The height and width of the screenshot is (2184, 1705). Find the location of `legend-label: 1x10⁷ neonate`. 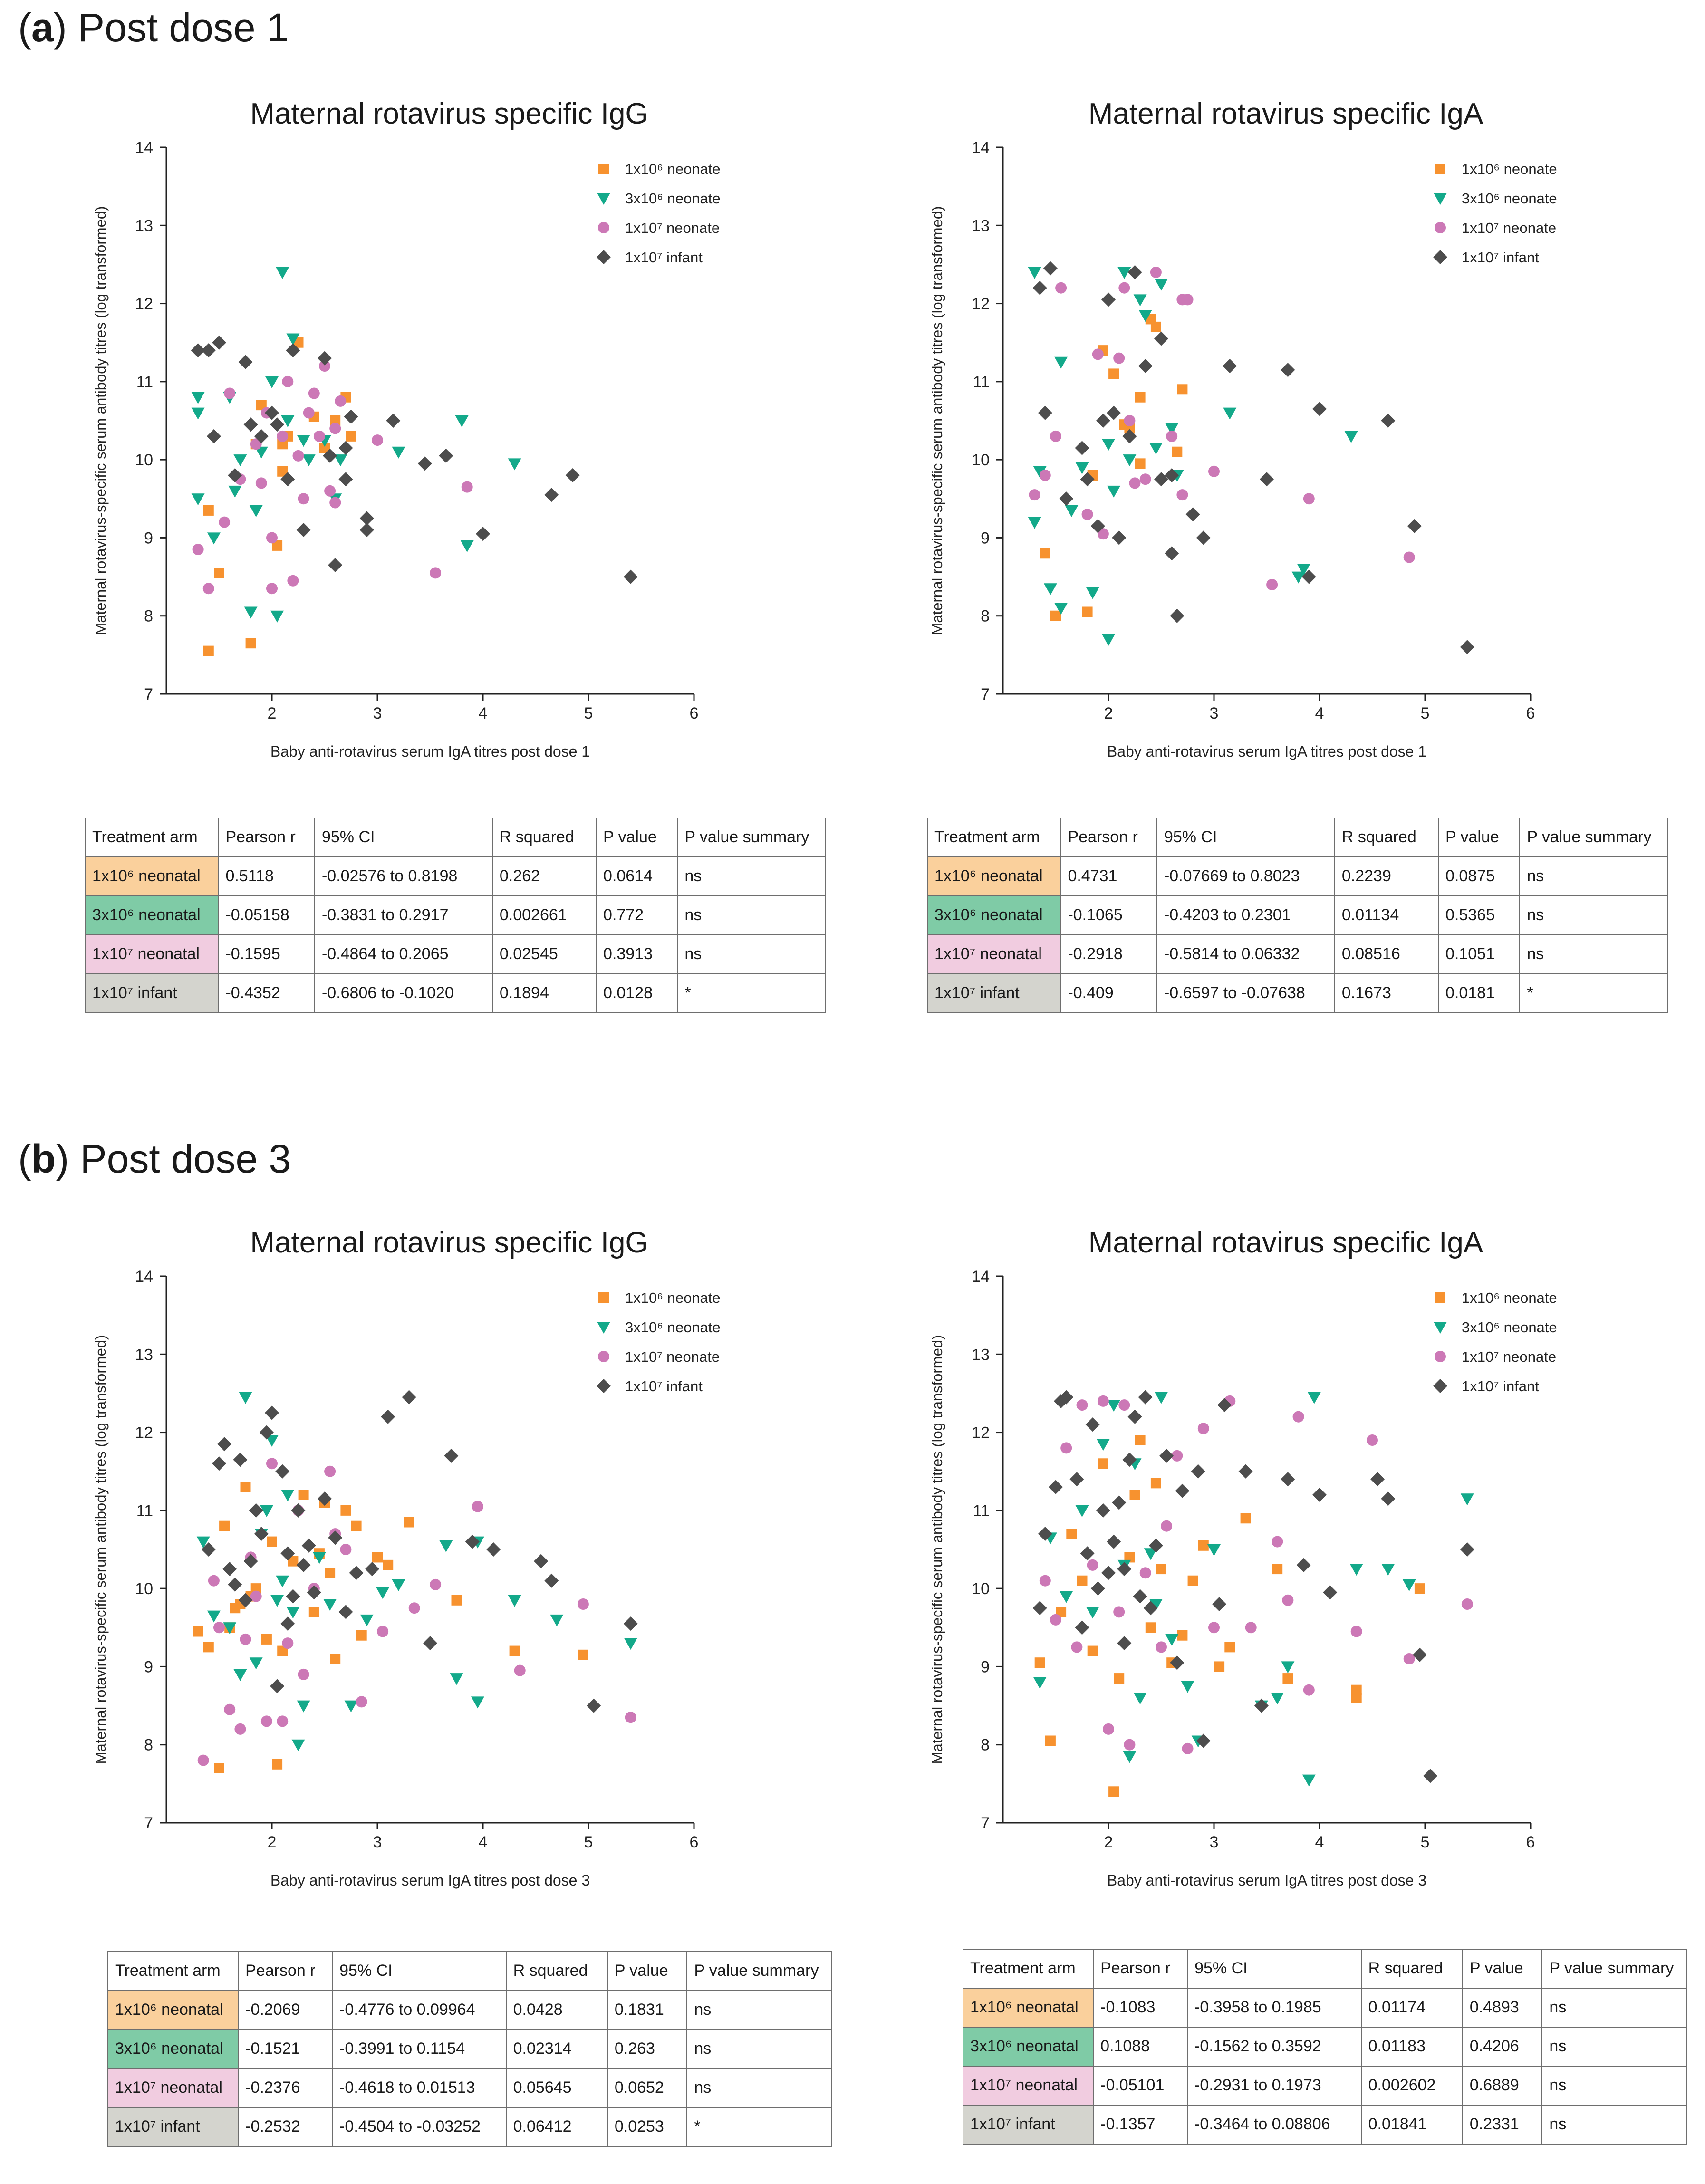

legend-label: 1x10⁷ neonate is located at coordinates (1509, 1356).